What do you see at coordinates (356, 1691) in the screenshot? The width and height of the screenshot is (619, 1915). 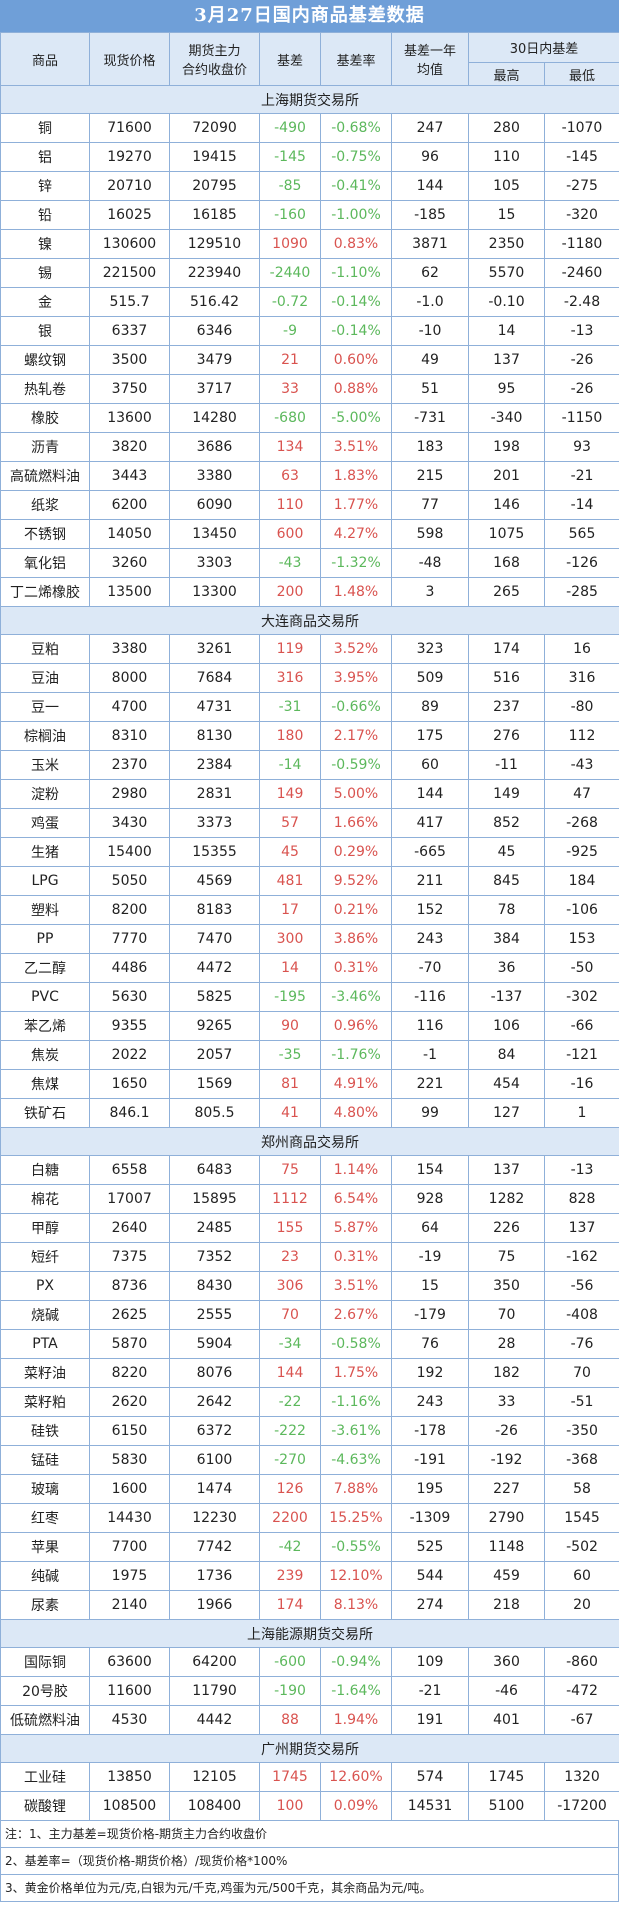 I see `cell-basis-rate: -1.64%` at bounding box center [356, 1691].